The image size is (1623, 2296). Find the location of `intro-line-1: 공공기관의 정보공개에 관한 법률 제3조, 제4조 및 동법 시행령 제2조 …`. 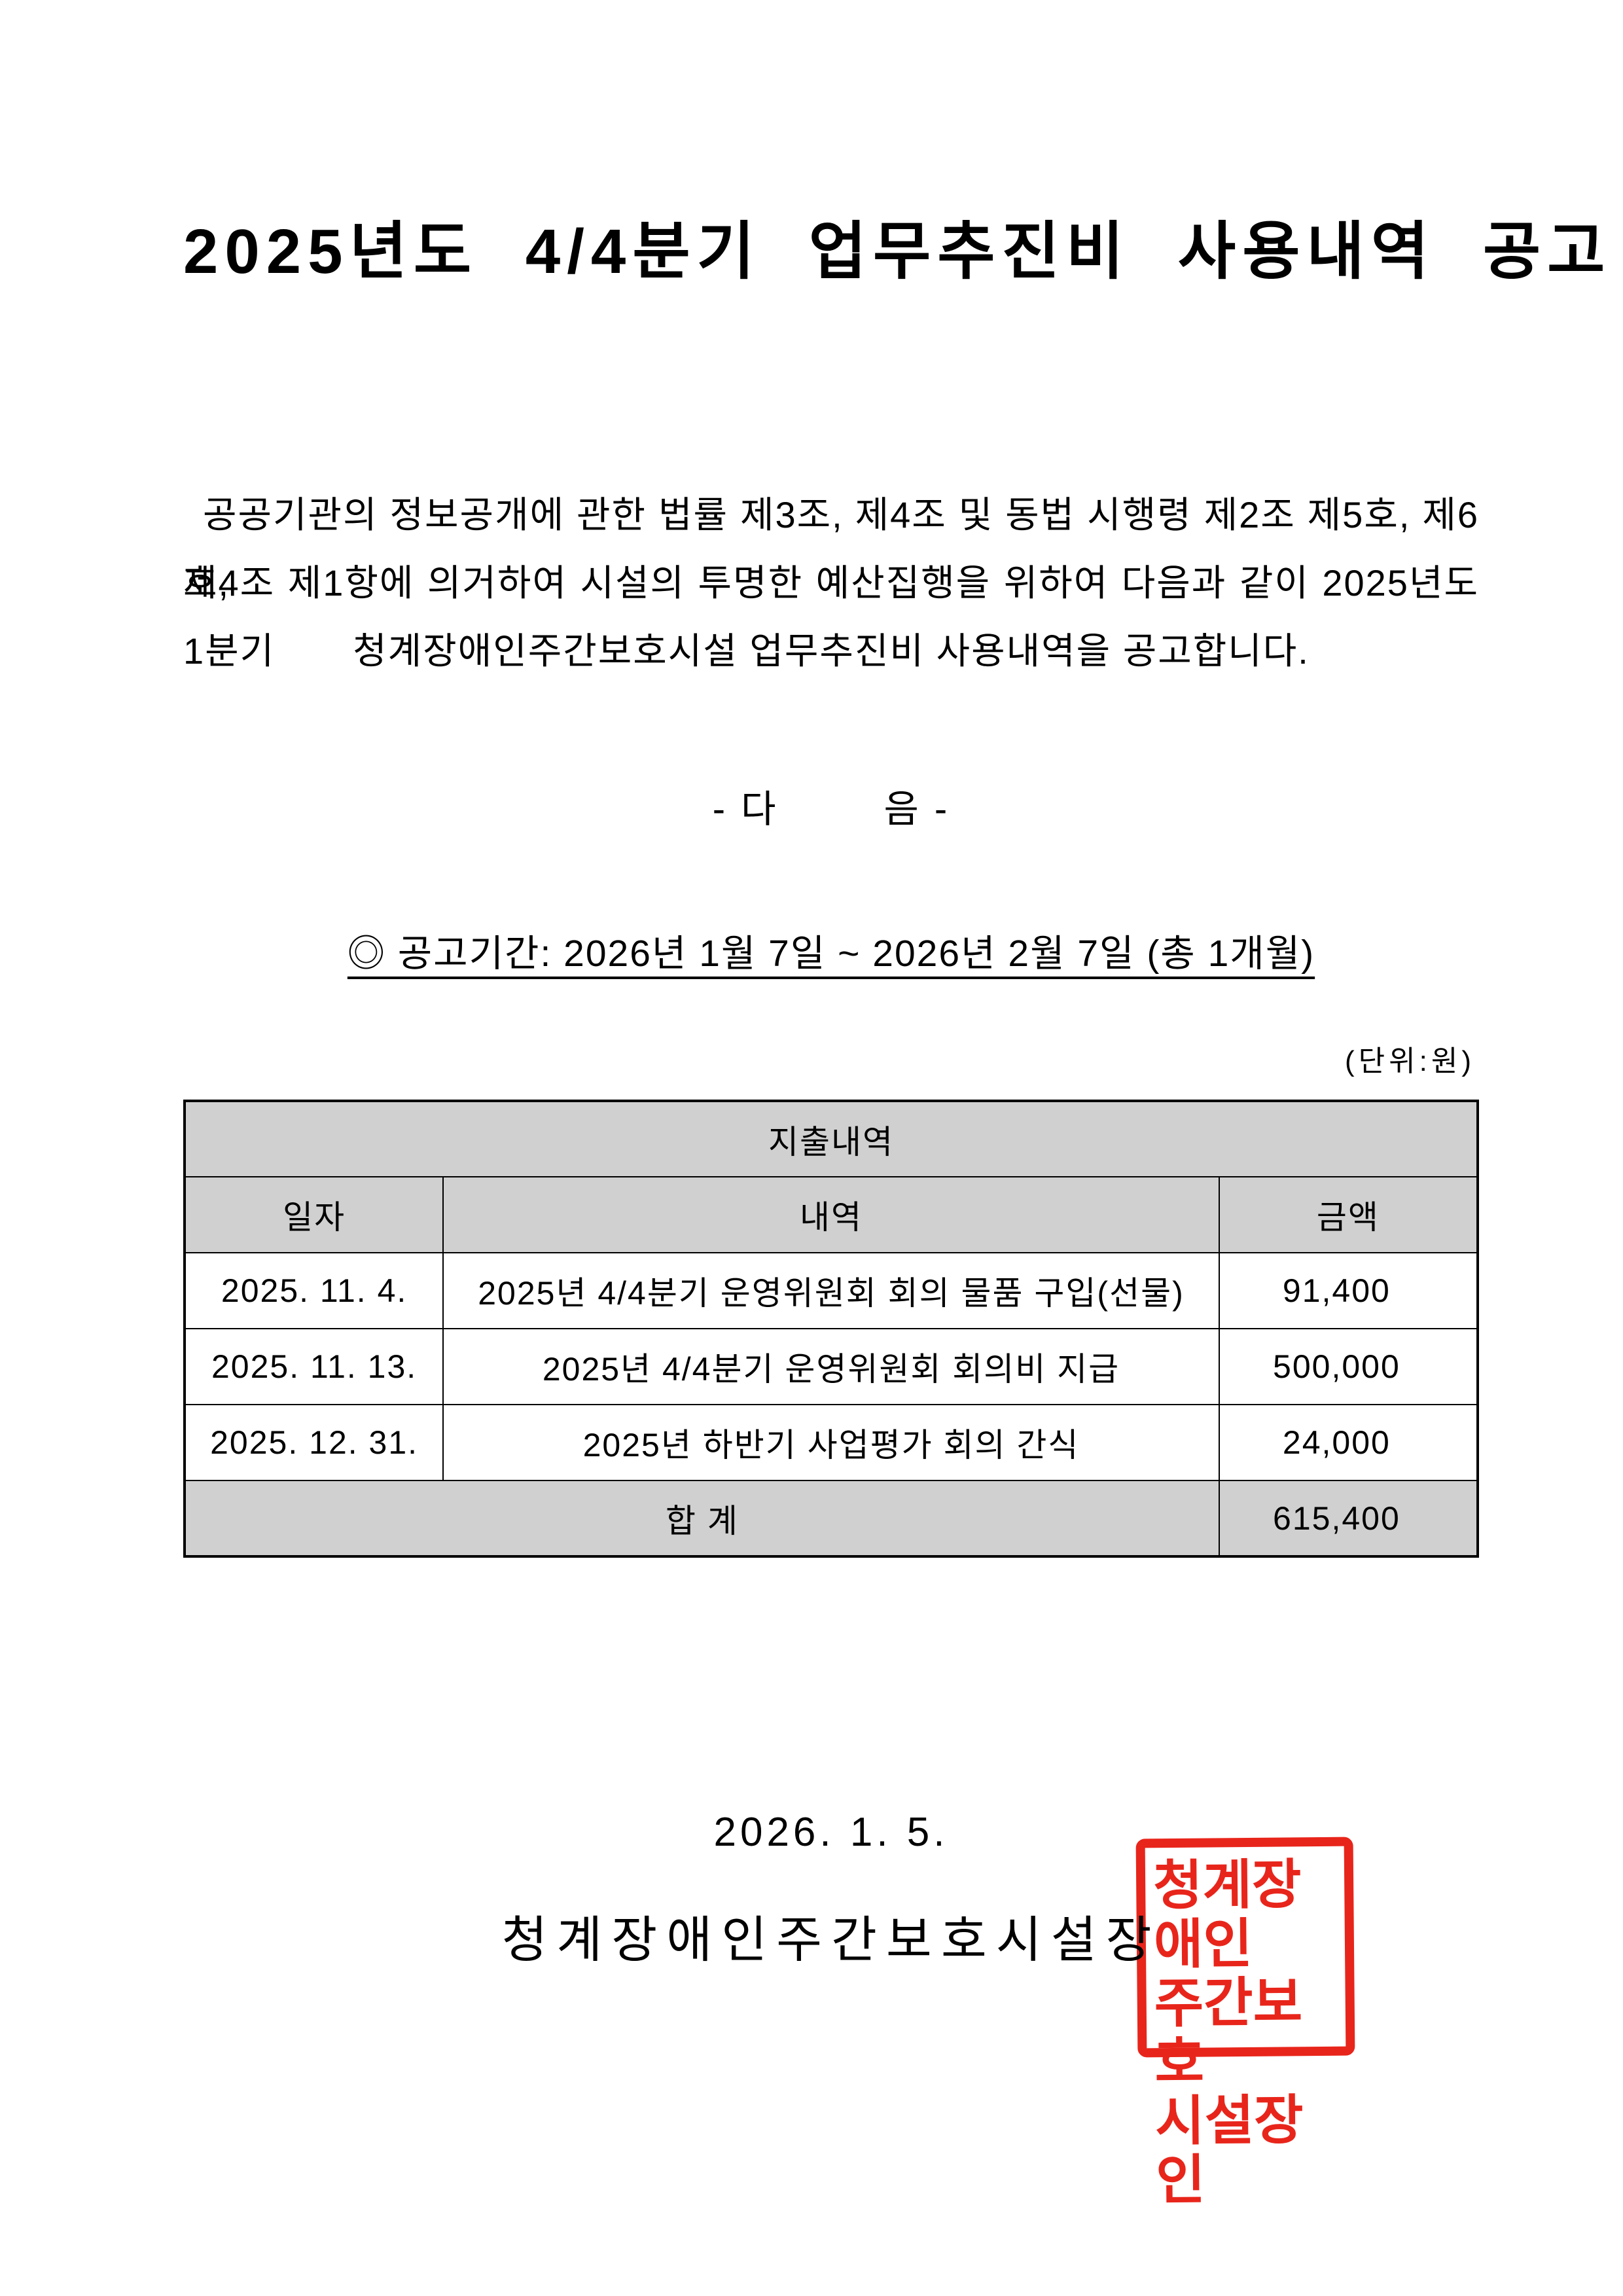

intro-line-1: 공공기관의 정보공개에 관한 법률 제3조, 제4조 및 동법 시행령 제2조 … is located at coordinates (831, 548).